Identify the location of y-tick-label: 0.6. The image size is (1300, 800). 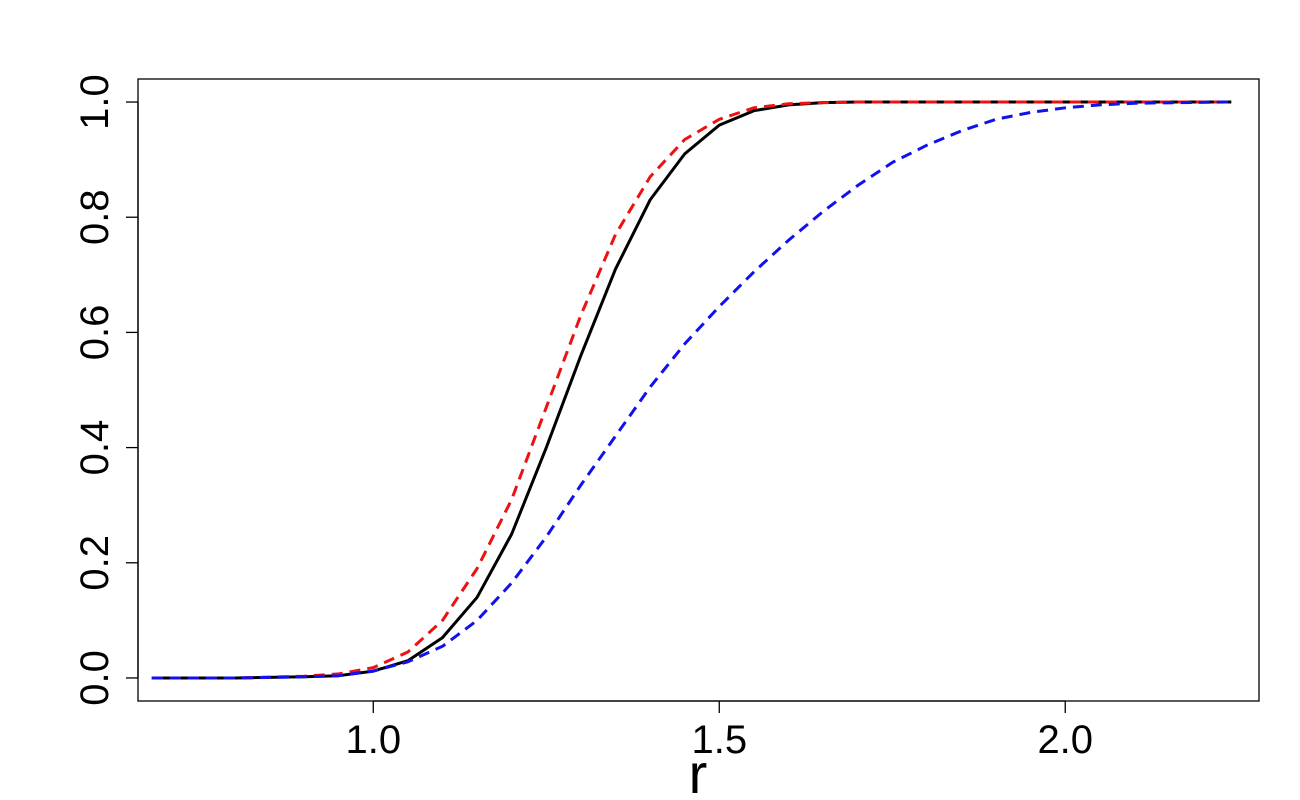
(95, 333).